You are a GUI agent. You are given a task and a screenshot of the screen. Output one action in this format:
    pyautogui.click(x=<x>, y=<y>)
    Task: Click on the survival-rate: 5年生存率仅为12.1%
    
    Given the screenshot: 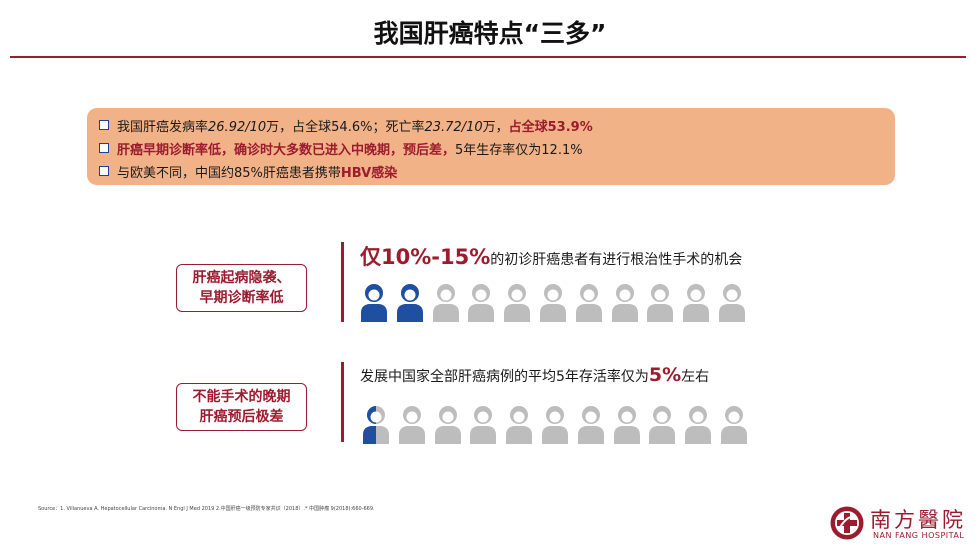 What is the action you would take?
    pyautogui.click(x=519, y=150)
    